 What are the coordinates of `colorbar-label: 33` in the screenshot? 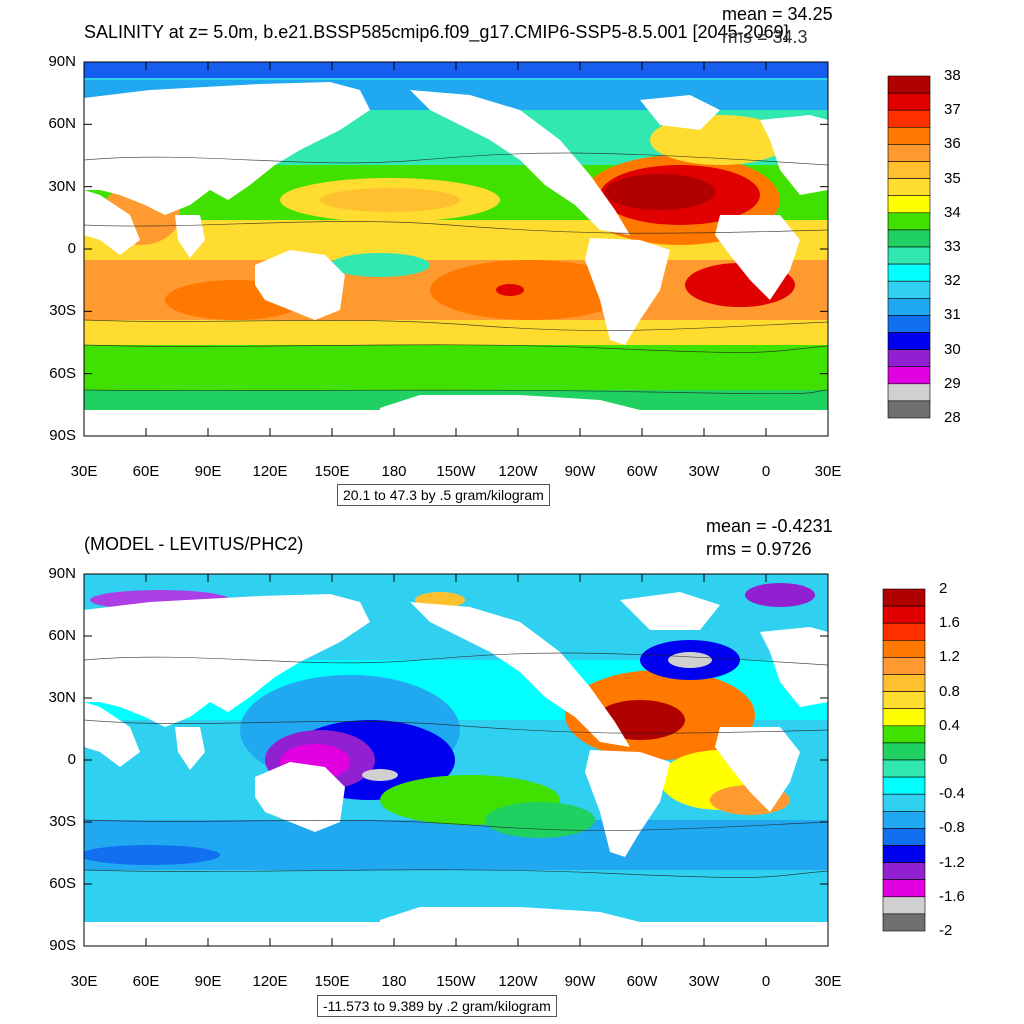 It's located at (952, 246).